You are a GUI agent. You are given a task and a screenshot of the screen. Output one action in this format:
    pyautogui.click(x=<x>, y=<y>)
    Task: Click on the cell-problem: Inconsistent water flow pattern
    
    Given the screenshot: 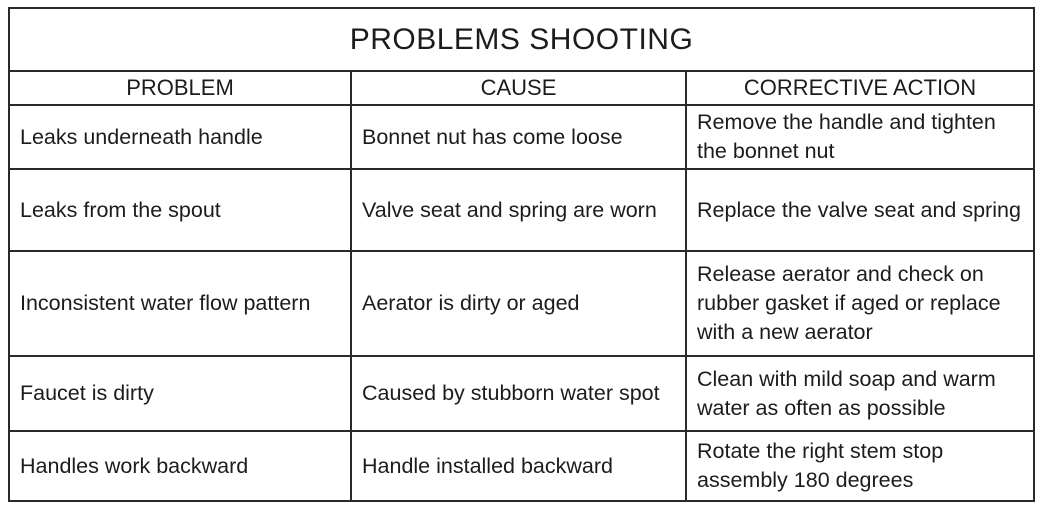 What is the action you would take?
    pyautogui.click(x=180, y=304)
    